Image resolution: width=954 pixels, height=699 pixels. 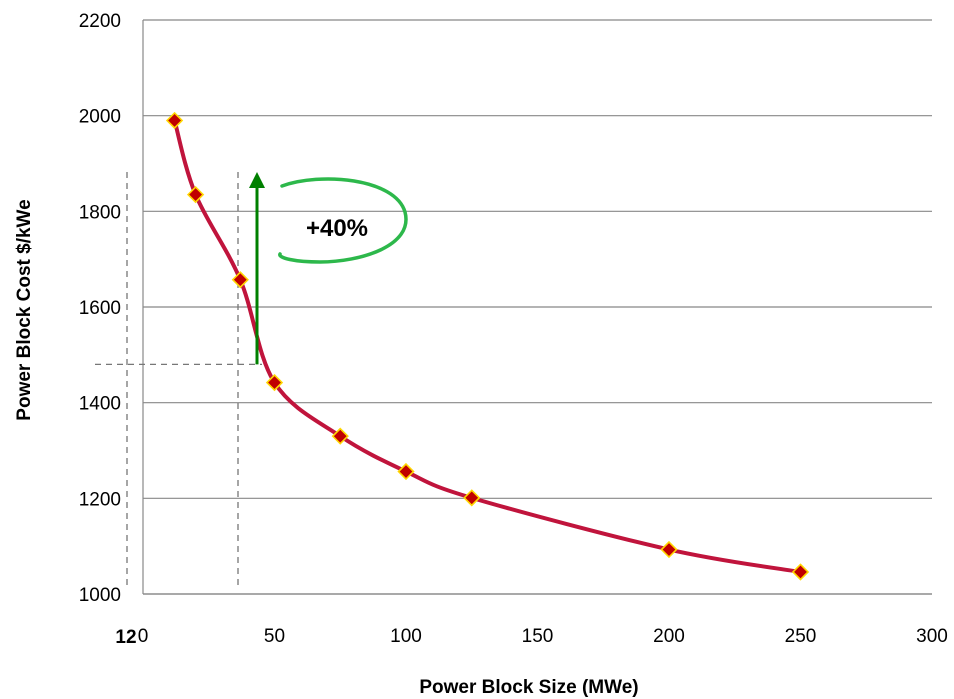 I want to click on x-tick-labels: 0 50 100 150 200 250 300, so click(x=543, y=636).